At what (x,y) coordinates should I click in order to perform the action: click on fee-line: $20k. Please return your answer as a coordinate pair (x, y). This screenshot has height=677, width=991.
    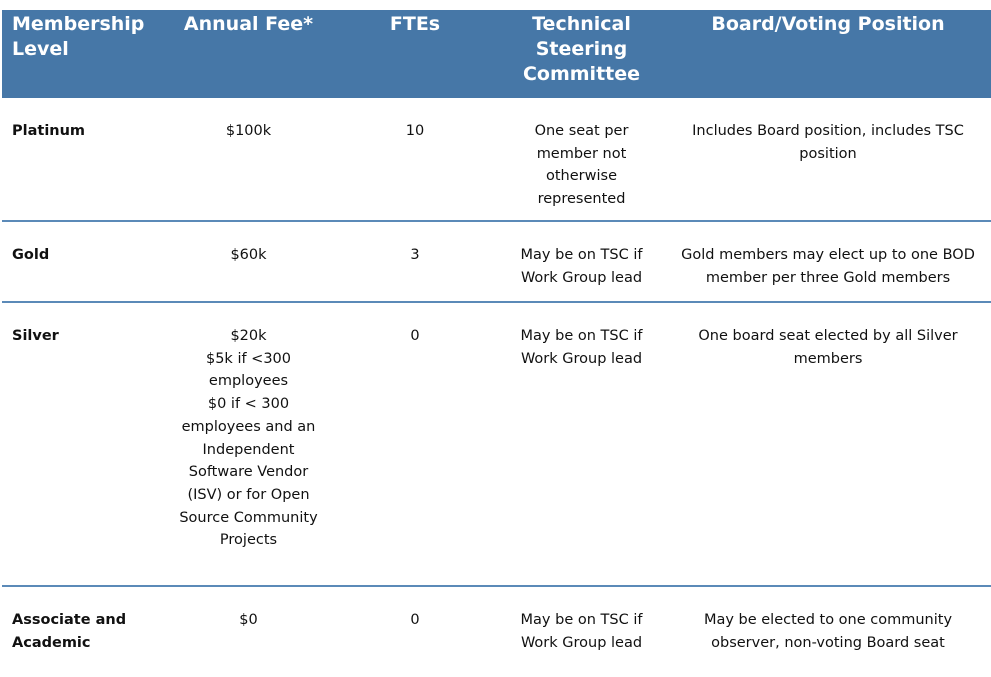
    Looking at the image, I should click on (248, 336).